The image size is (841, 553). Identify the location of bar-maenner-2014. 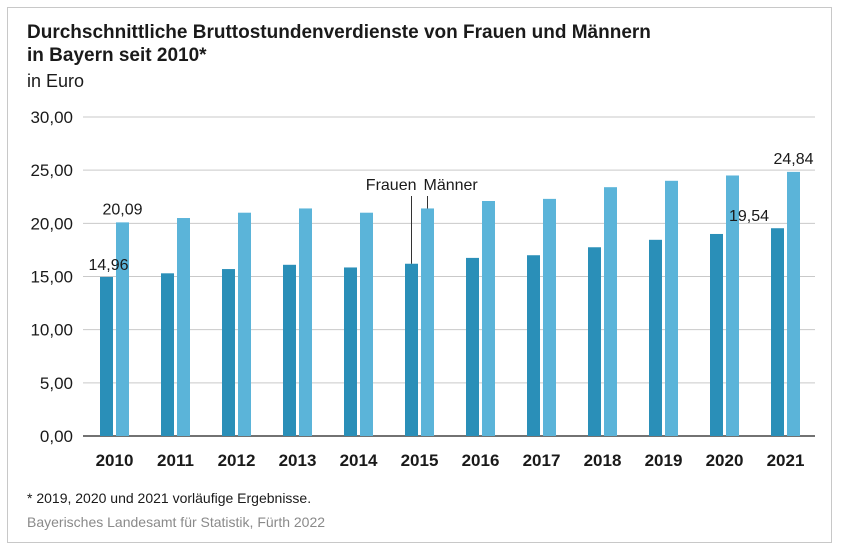
(366, 324).